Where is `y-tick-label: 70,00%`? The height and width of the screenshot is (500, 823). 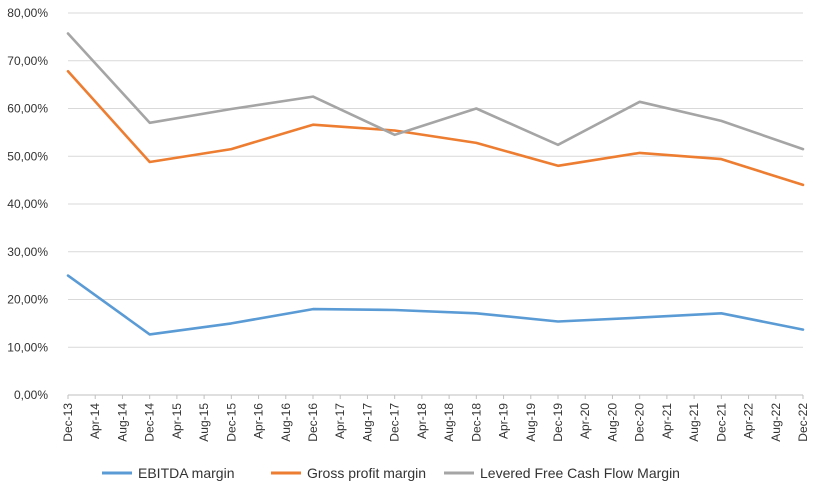
y-tick-label: 70,00% is located at coordinates (27, 61).